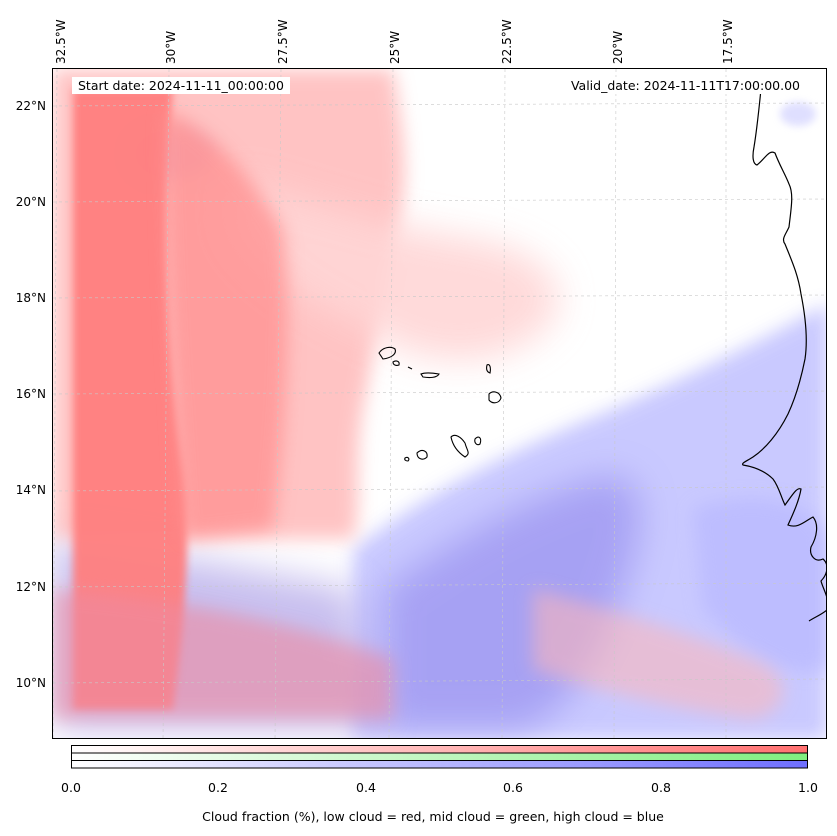 This screenshot has width=837, height=836. I want to click on lat-label-18n: 18°N, so click(30, 298).